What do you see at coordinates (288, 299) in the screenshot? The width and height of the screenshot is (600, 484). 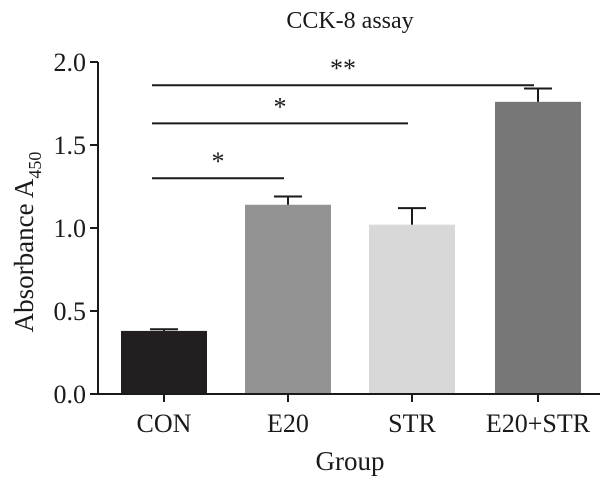 I see `bar-e20` at bounding box center [288, 299].